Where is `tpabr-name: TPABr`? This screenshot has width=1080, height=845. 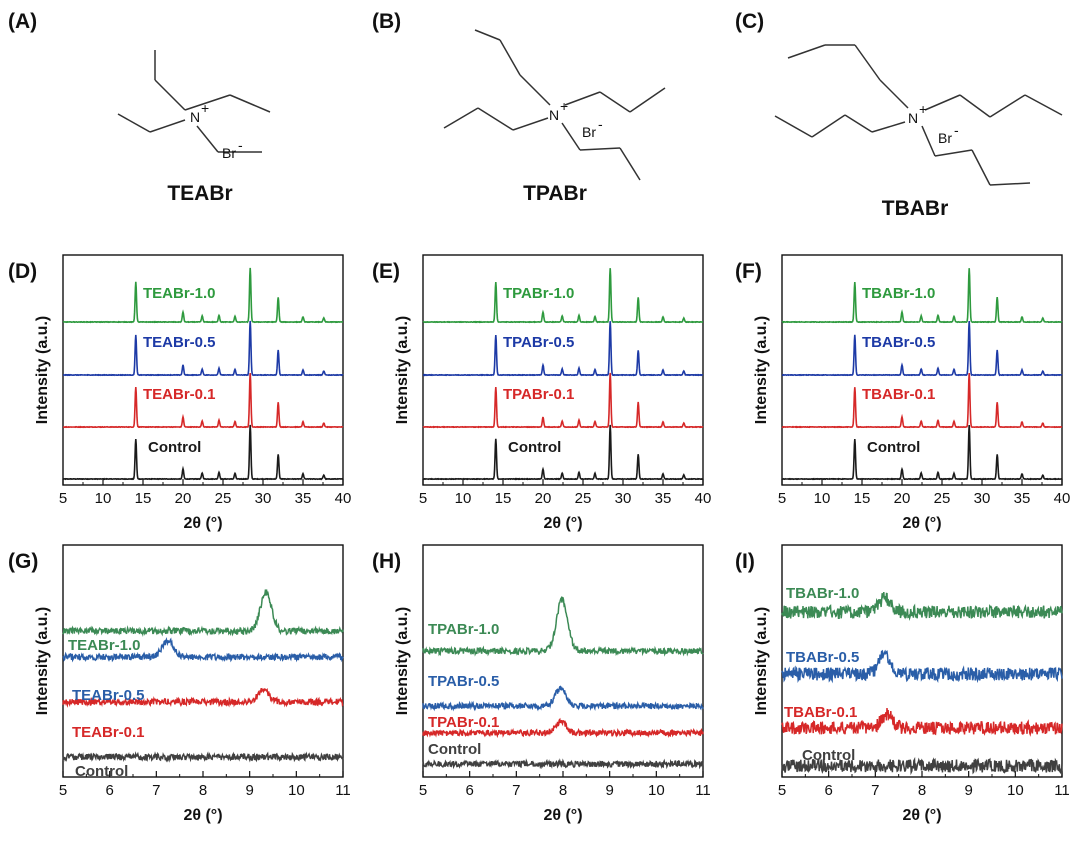 tpabr-name: TPABr is located at coordinates (555, 193).